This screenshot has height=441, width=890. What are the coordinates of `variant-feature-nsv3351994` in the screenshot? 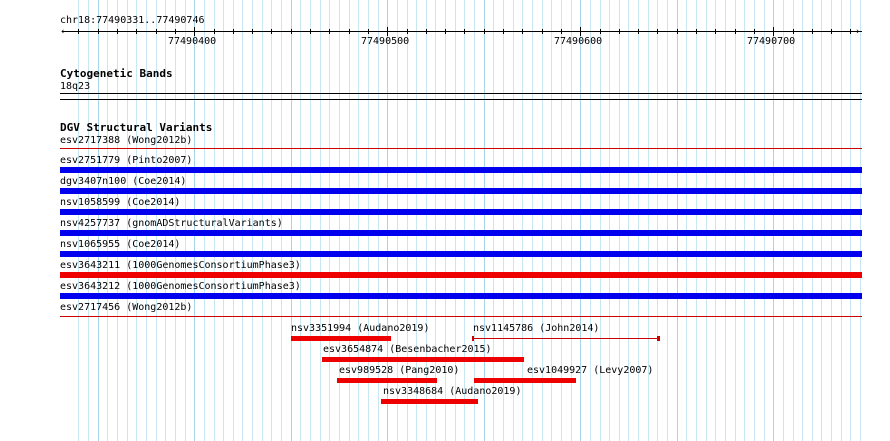 It's located at (341, 338).